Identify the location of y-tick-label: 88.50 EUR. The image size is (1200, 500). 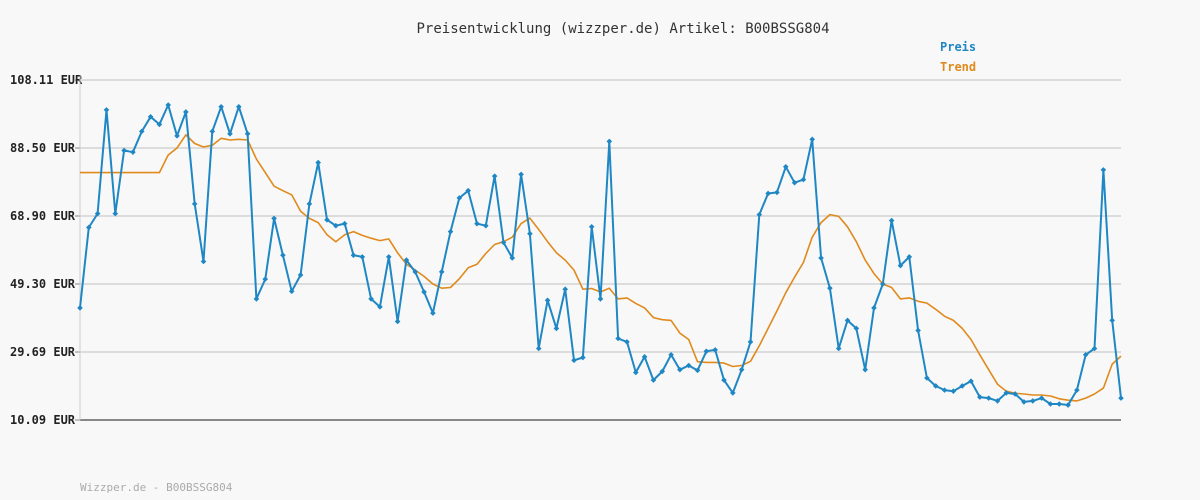
(43, 148).